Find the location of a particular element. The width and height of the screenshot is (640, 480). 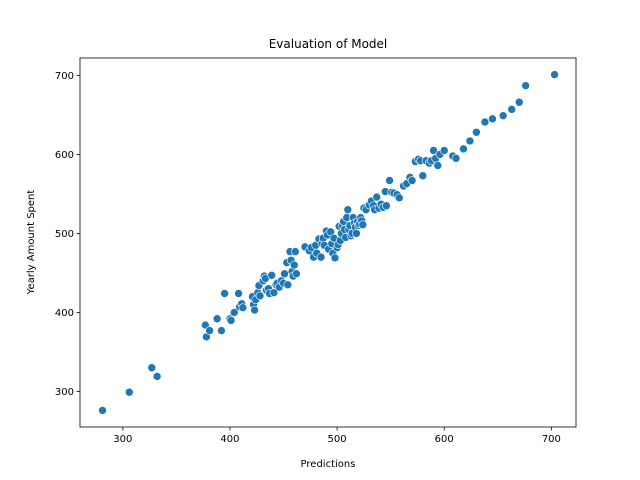

y-axis-ticks: 300 400 500 600 700 is located at coordinates (67, 234).